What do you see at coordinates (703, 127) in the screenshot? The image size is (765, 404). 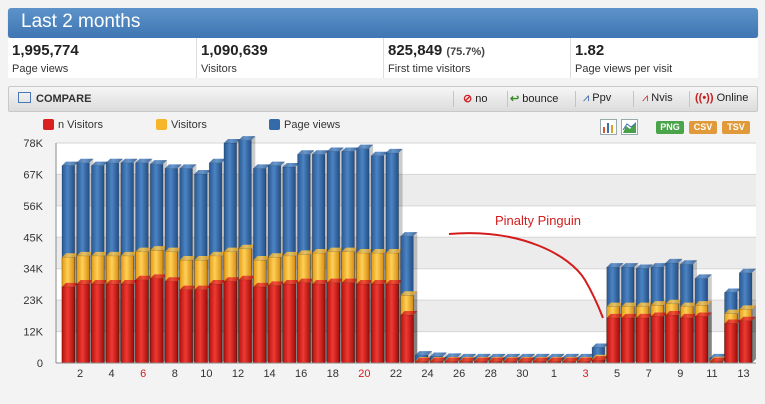 I see `export-csv-button: CSV` at bounding box center [703, 127].